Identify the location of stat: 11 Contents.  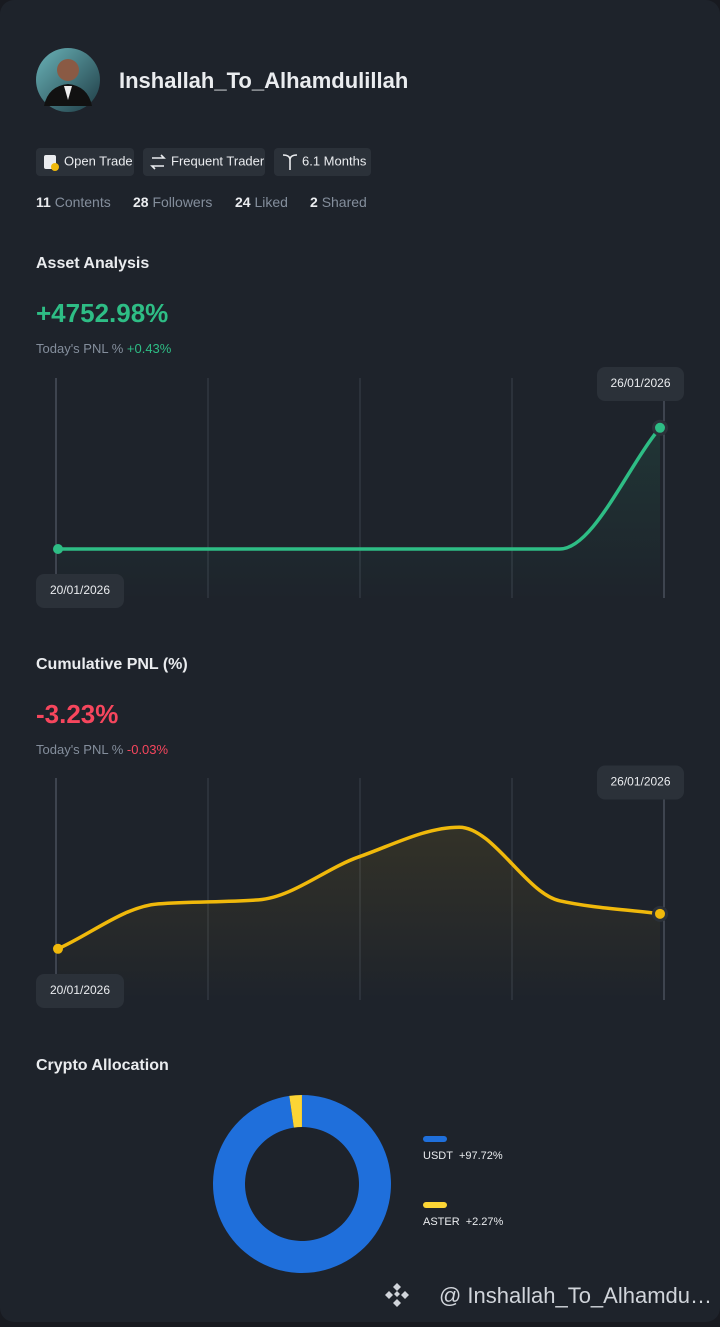
(73, 202).